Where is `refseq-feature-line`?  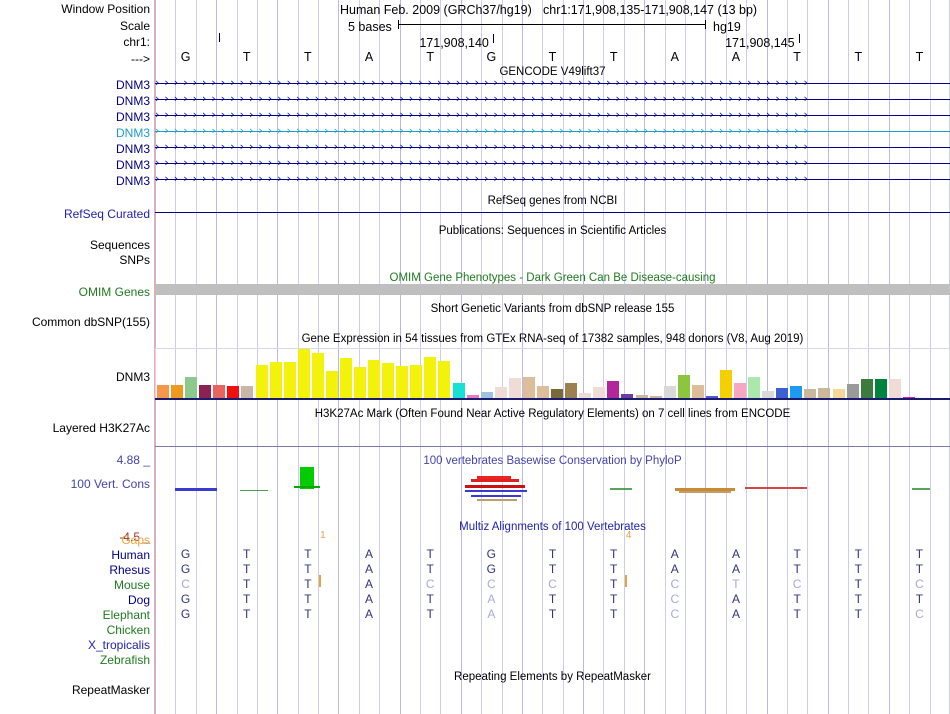 refseq-feature-line is located at coordinates (552, 212).